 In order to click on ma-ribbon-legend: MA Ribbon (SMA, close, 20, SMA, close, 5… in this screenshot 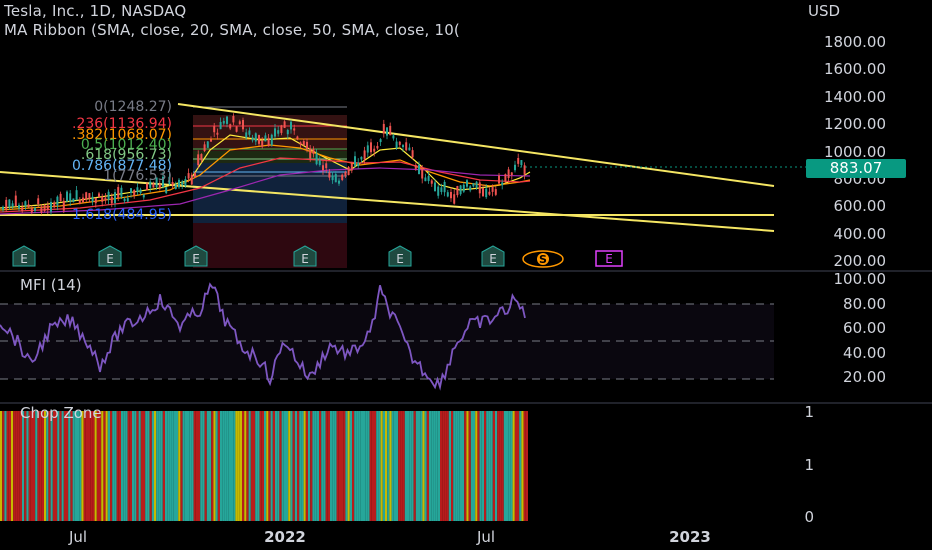, I will do `click(232, 30)`.